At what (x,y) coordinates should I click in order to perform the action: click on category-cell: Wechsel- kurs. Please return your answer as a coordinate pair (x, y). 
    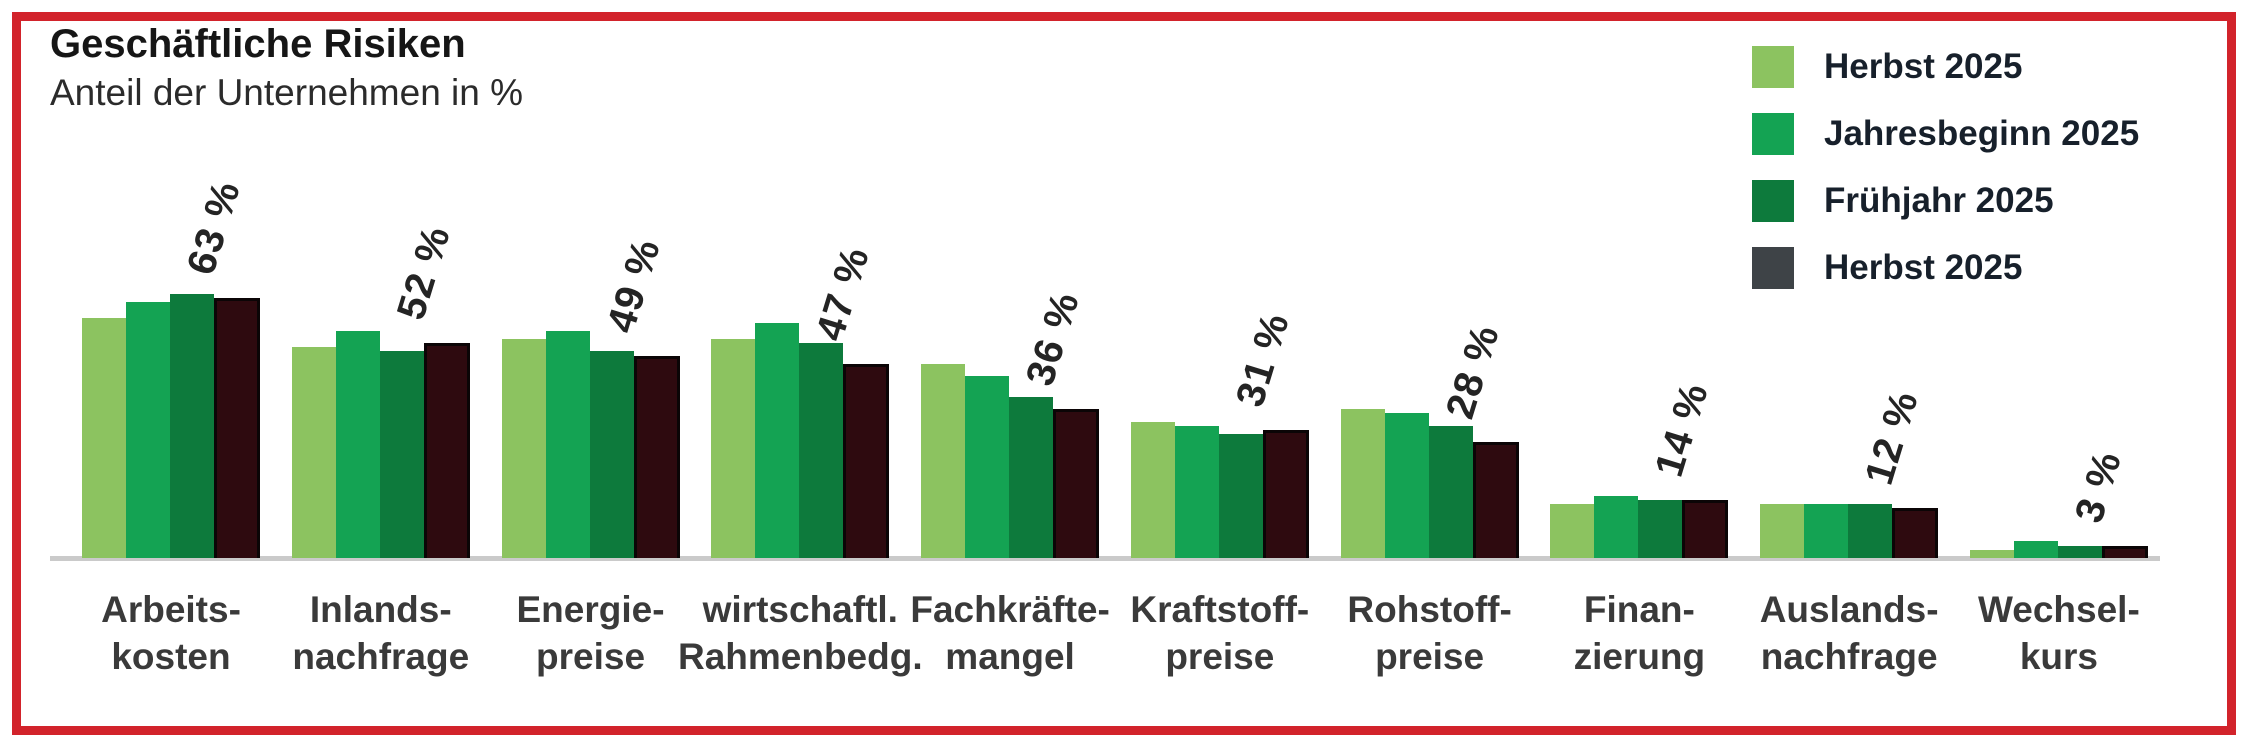
    Looking at the image, I should click on (2059, 633).